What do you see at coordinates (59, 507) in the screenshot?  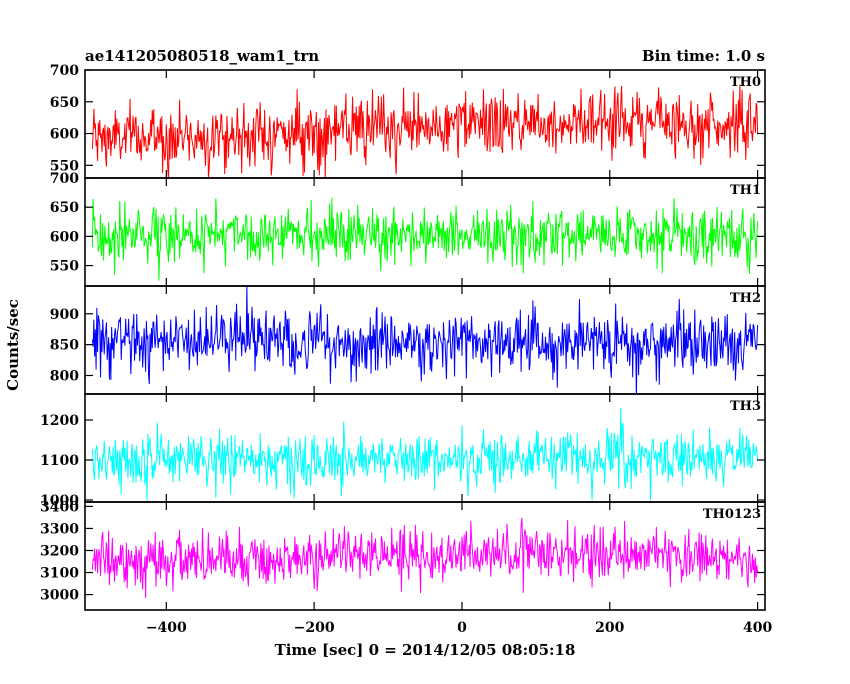 I see `y-tick-label: 3400` at bounding box center [59, 507].